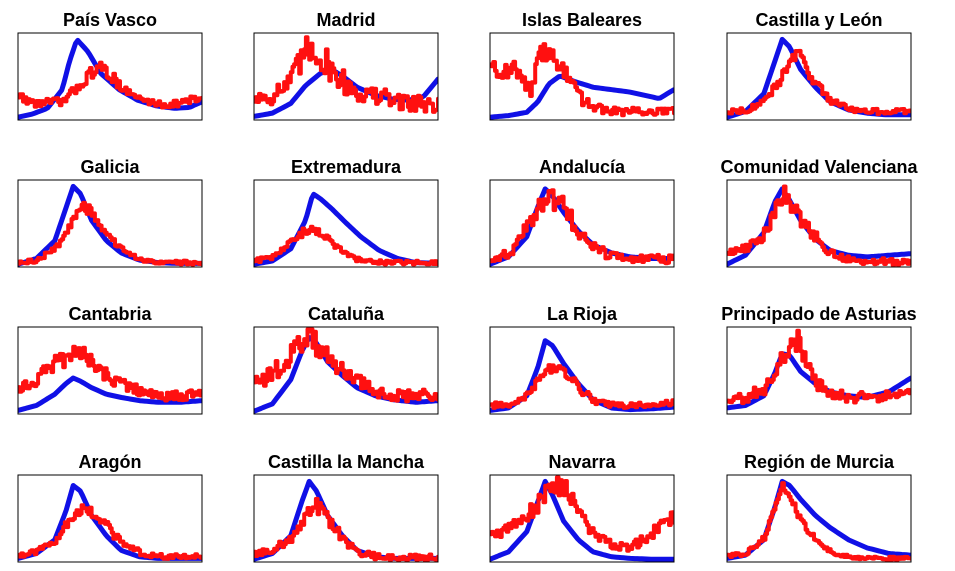 The width and height of the screenshot is (955, 571). Describe the element at coordinates (582, 167) in the screenshot. I see `subplot-title: Andalucía` at that location.